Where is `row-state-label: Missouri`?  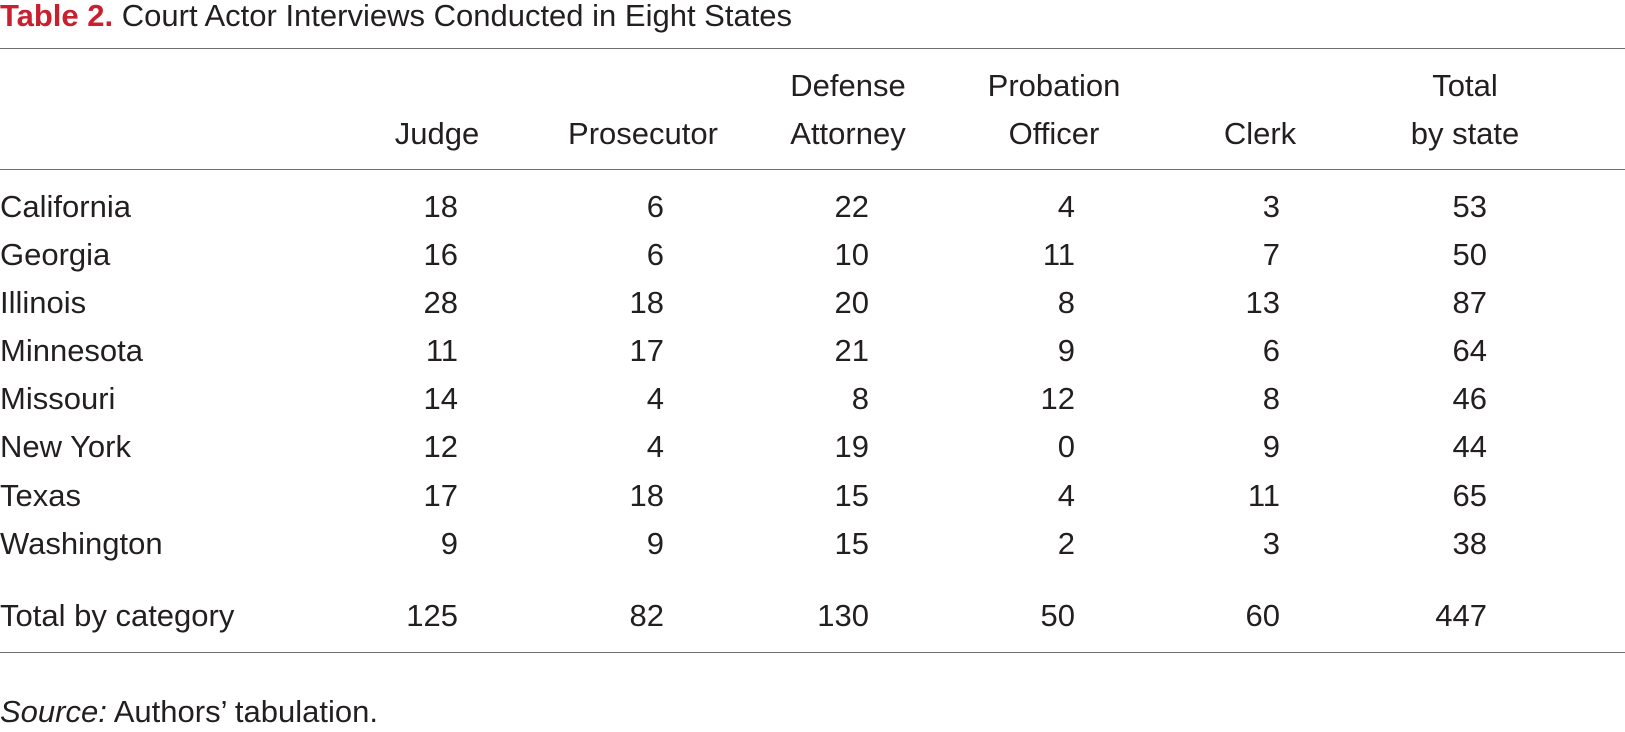 row-state-label: Missouri is located at coordinates (58, 398).